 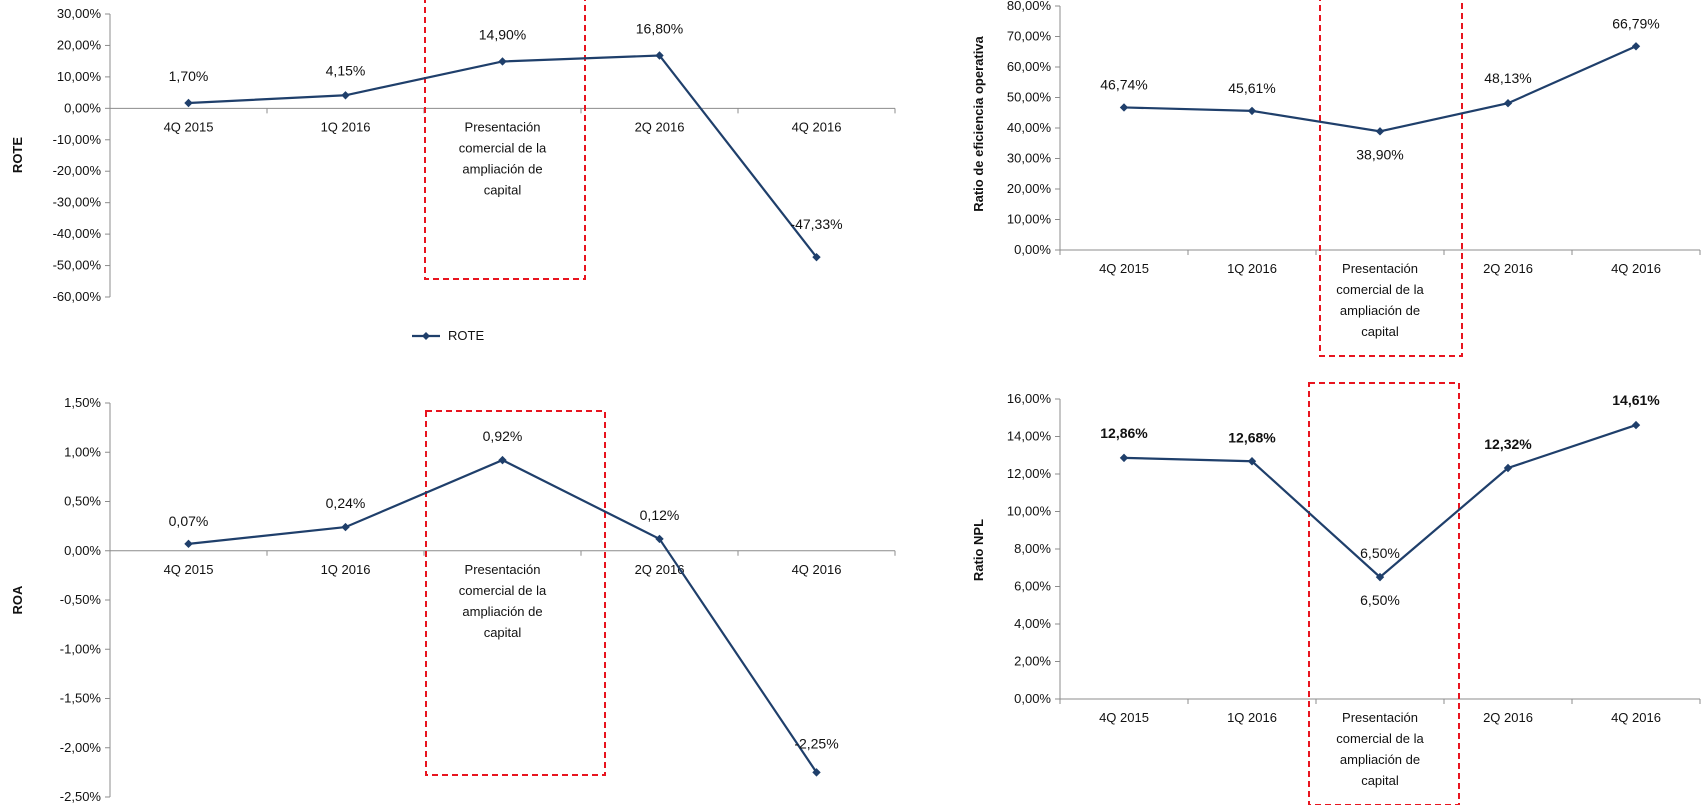 What do you see at coordinates (1029, 66) in the screenshot?
I see `y-tick-label: 60,00%` at bounding box center [1029, 66].